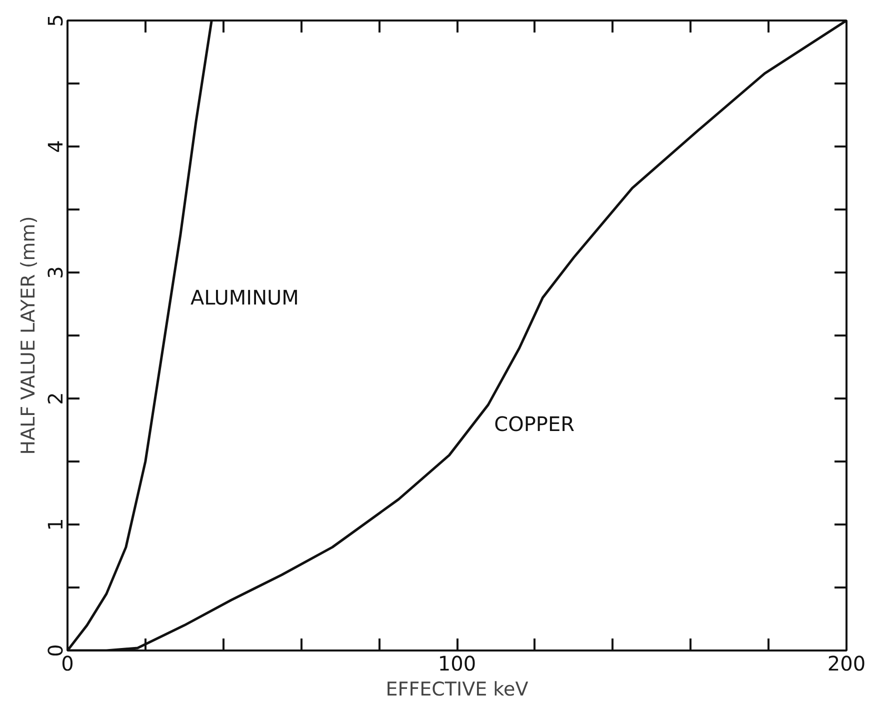  Describe the element at coordinates (846, 664) in the screenshot. I see `x-tick-label: 200` at that location.